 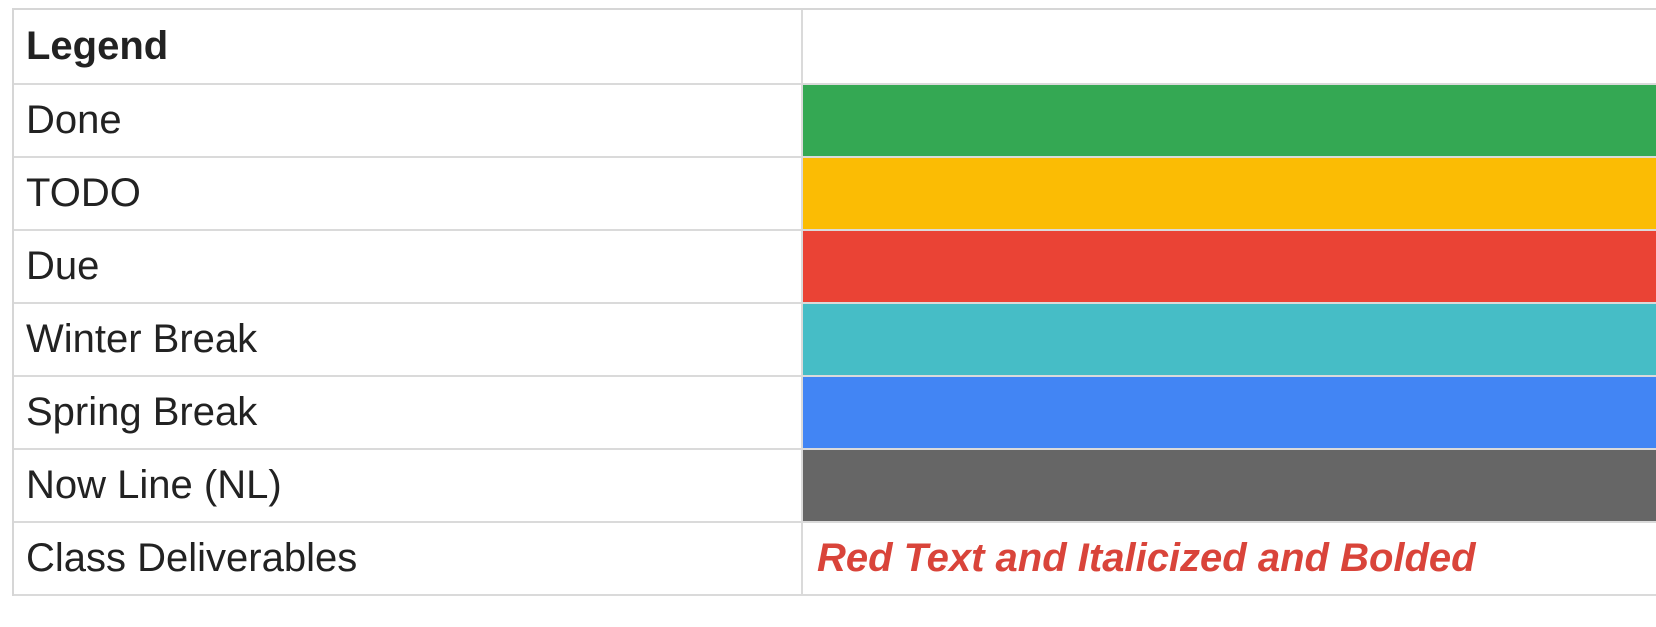 What do you see at coordinates (408, 46) in the screenshot?
I see `legend-title-cell: Legend` at bounding box center [408, 46].